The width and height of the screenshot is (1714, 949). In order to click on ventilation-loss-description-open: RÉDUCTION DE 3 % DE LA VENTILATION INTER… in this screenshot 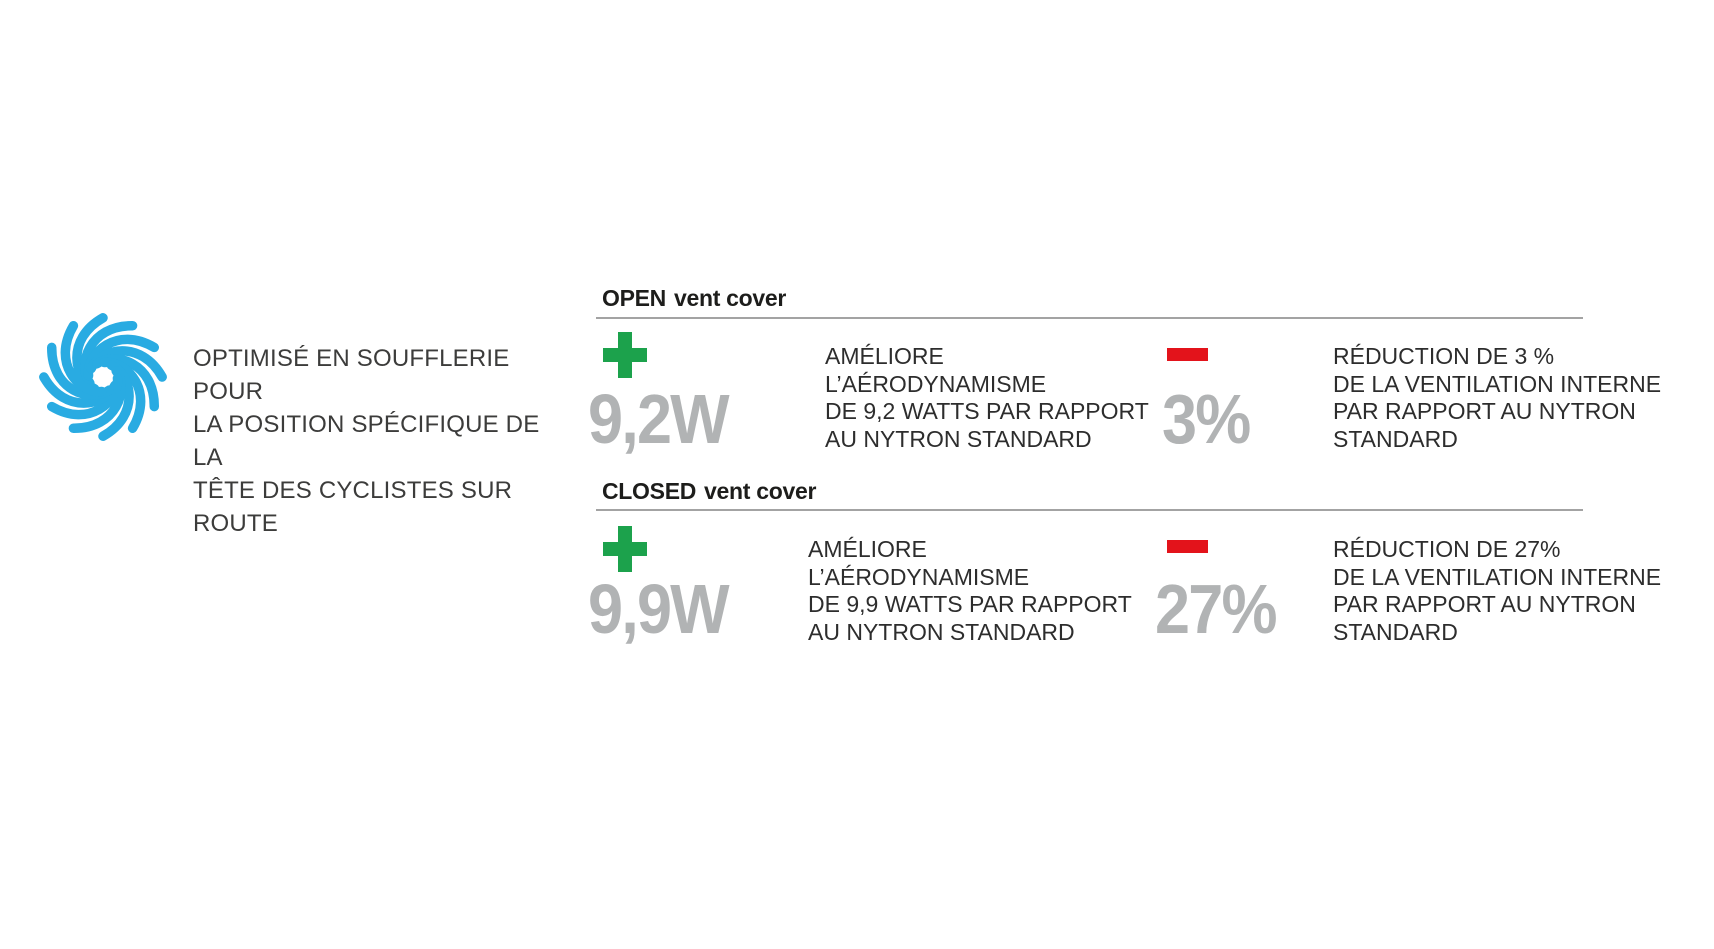, I will do `click(1497, 398)`.